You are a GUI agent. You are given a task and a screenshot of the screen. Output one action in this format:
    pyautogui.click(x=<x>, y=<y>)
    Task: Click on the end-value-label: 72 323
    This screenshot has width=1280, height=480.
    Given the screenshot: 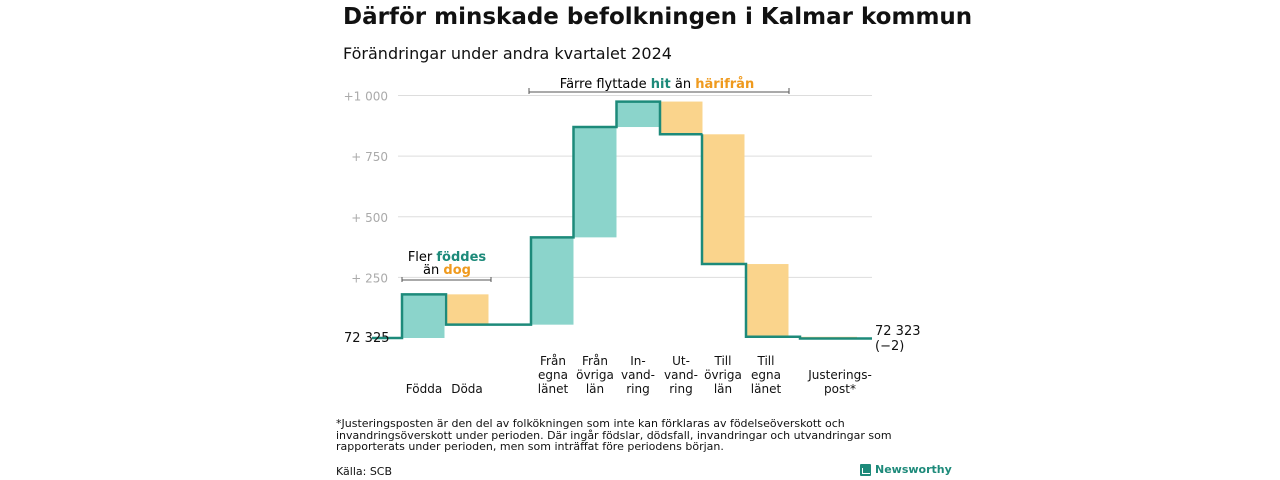 What is the action you would take?
    pyautogui.click(x=898, y=331)
    